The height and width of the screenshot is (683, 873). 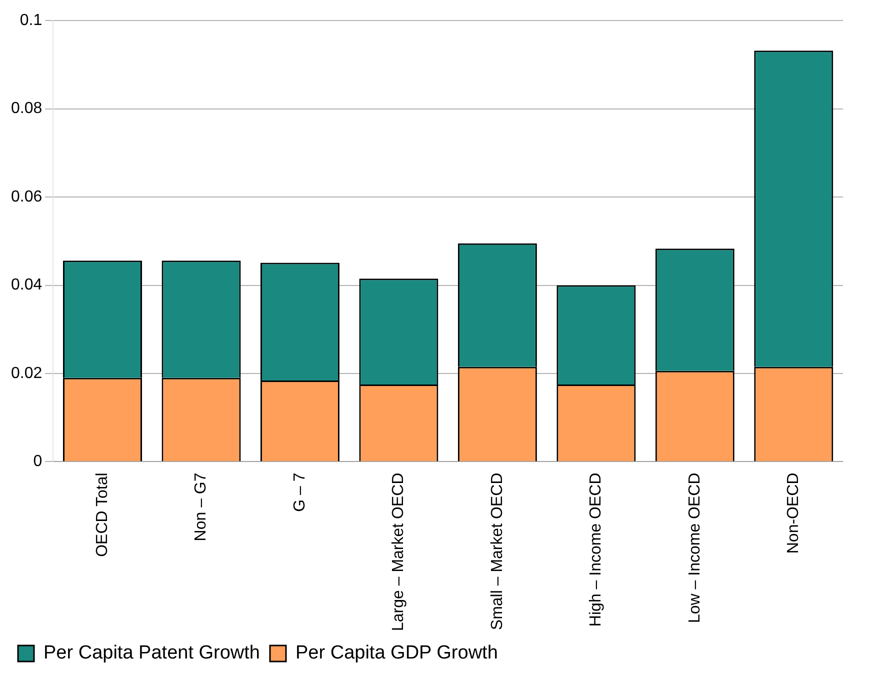 I want to click on y-tick-label: 0.04, so click(x=26, y=285).